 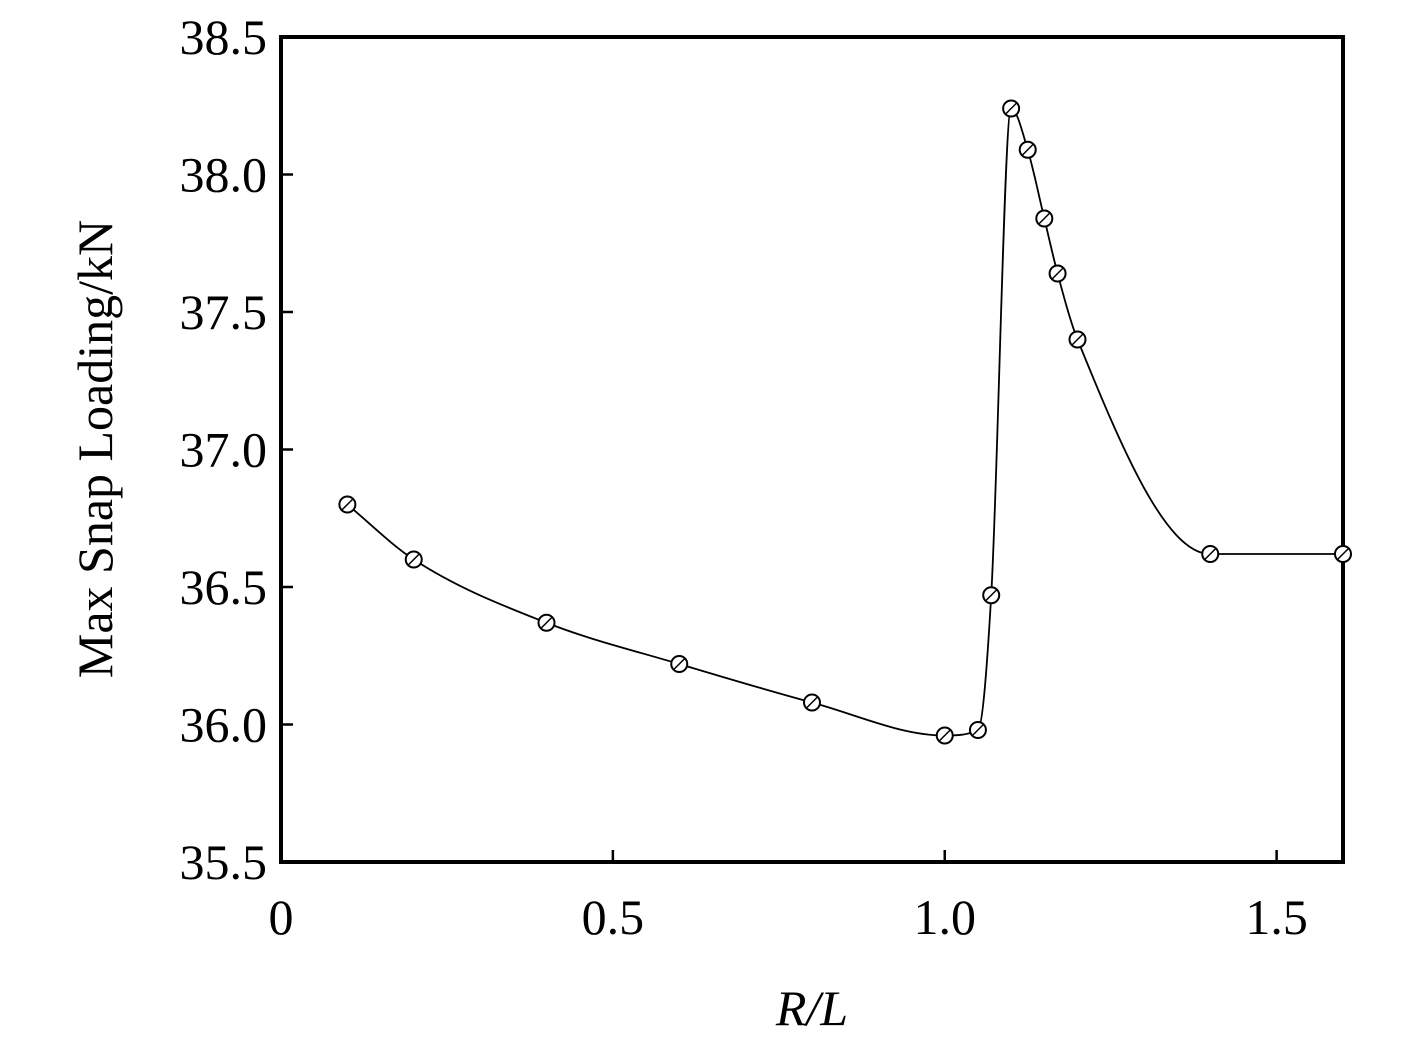 I want to click on y-tick-label: 36.0, so click(x=224, y=725).